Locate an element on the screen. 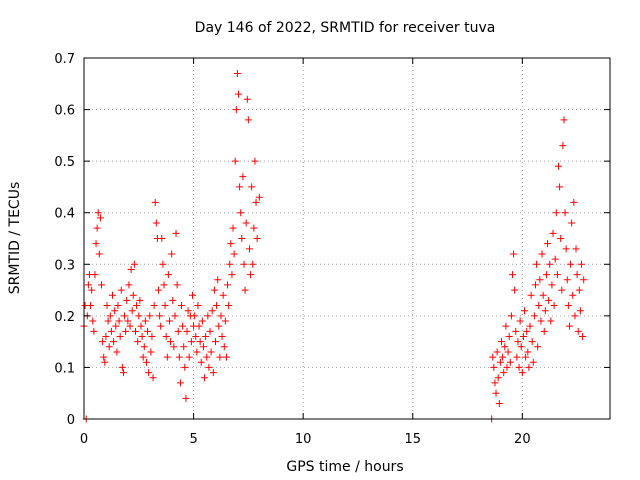 The image size is (640, 480). y-tick-label: 0.5 is located at coordinates (64, 162).